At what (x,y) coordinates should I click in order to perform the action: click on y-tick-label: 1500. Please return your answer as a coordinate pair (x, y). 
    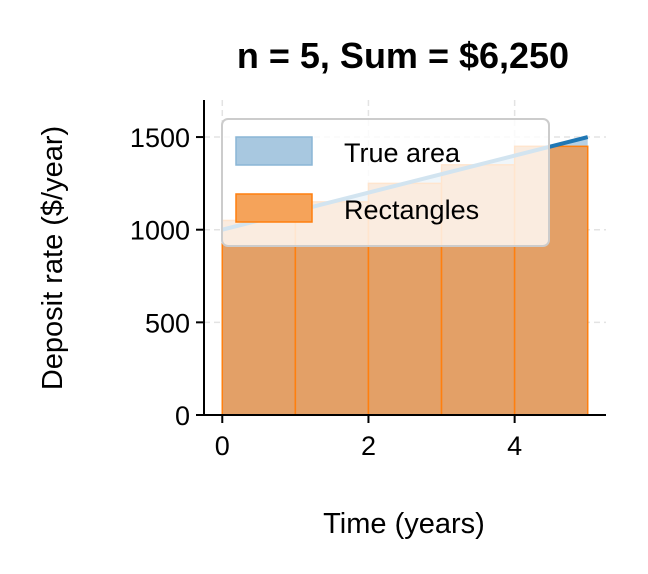
    Looking at the image, I should click on (160, 138).